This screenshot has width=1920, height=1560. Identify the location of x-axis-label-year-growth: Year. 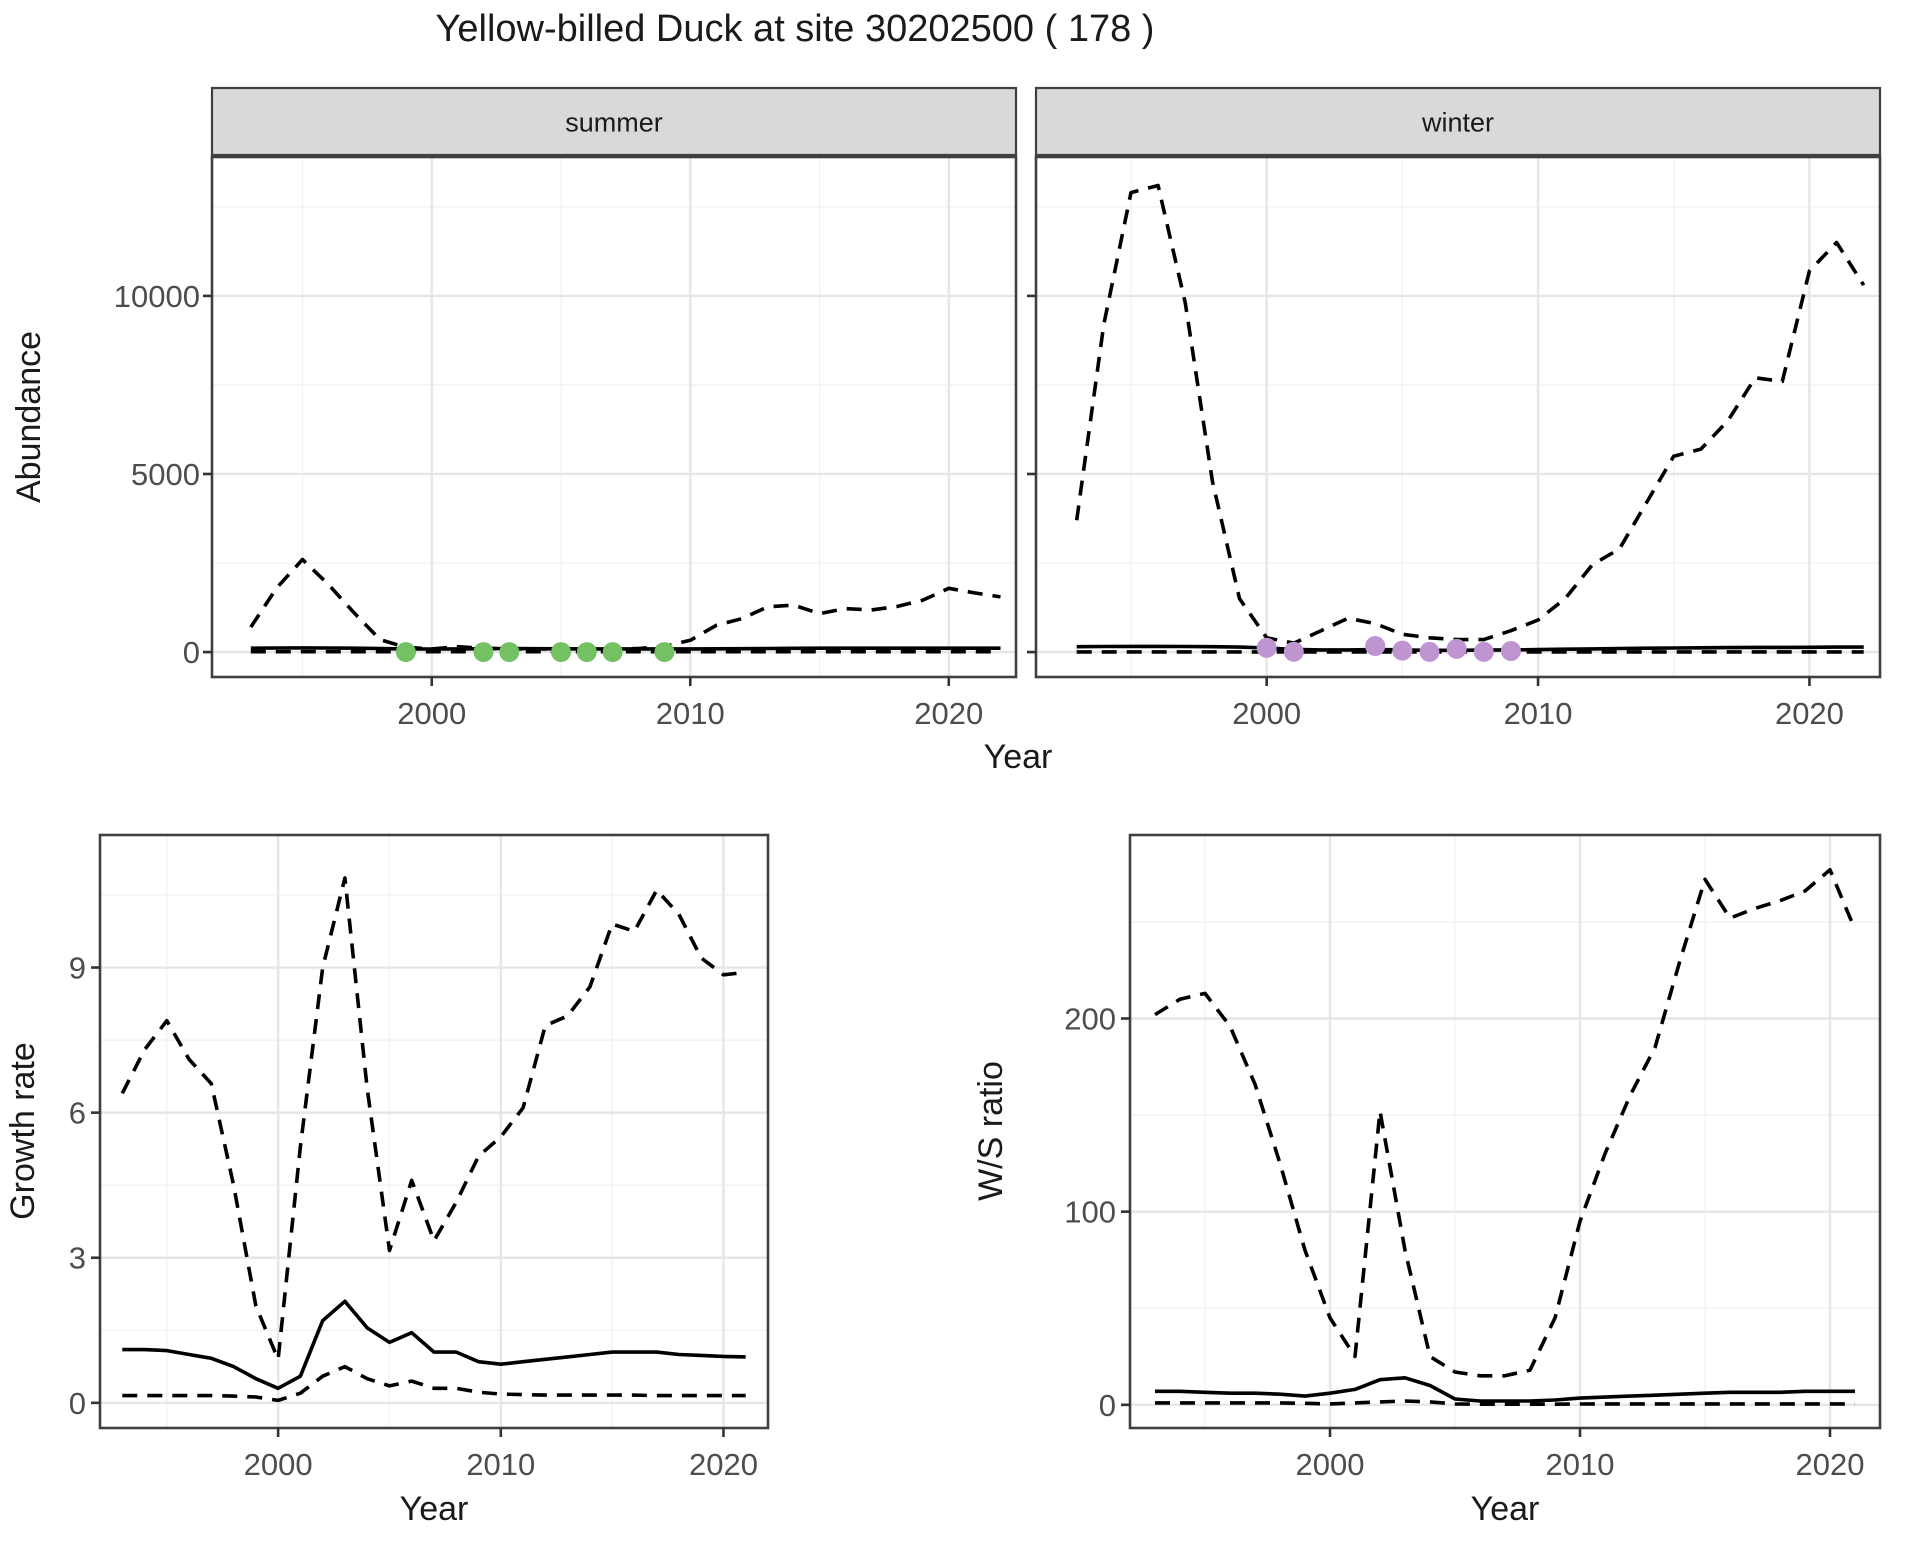
(434, 1509).